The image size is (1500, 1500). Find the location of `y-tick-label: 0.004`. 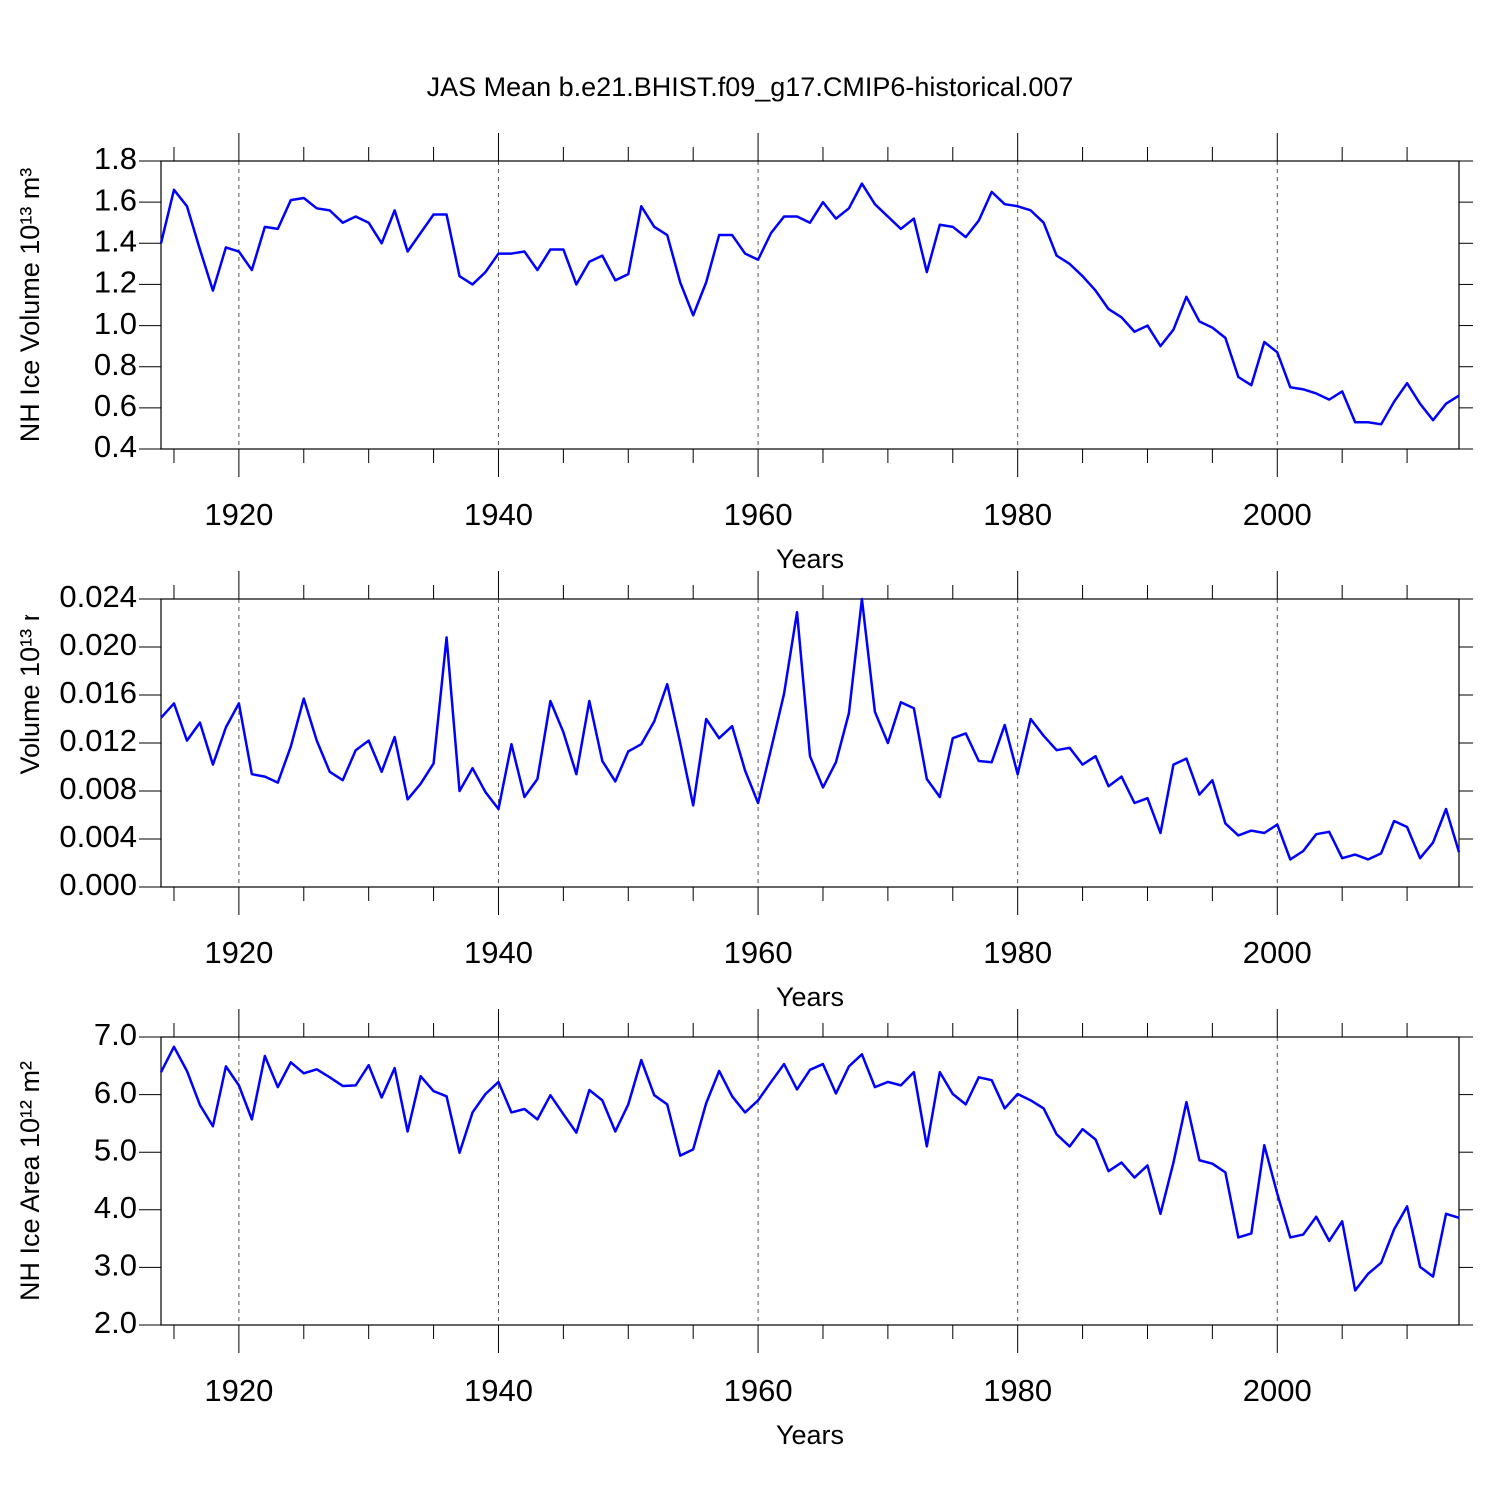

y-tick-label: 0.004 is located at coordinates (98, 836).